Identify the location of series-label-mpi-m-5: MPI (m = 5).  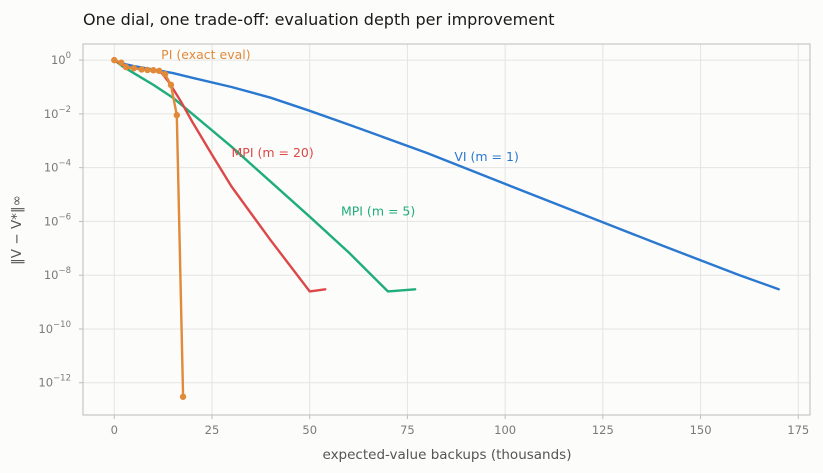
(378, 211).